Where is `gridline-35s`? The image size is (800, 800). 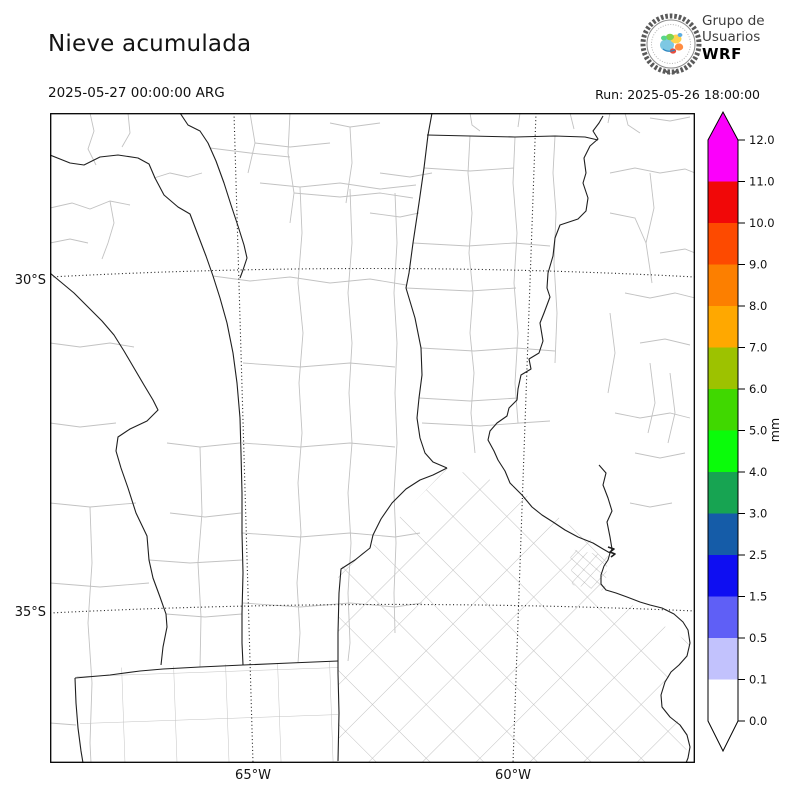
gridline-35s is located at coordinates (372, 608).